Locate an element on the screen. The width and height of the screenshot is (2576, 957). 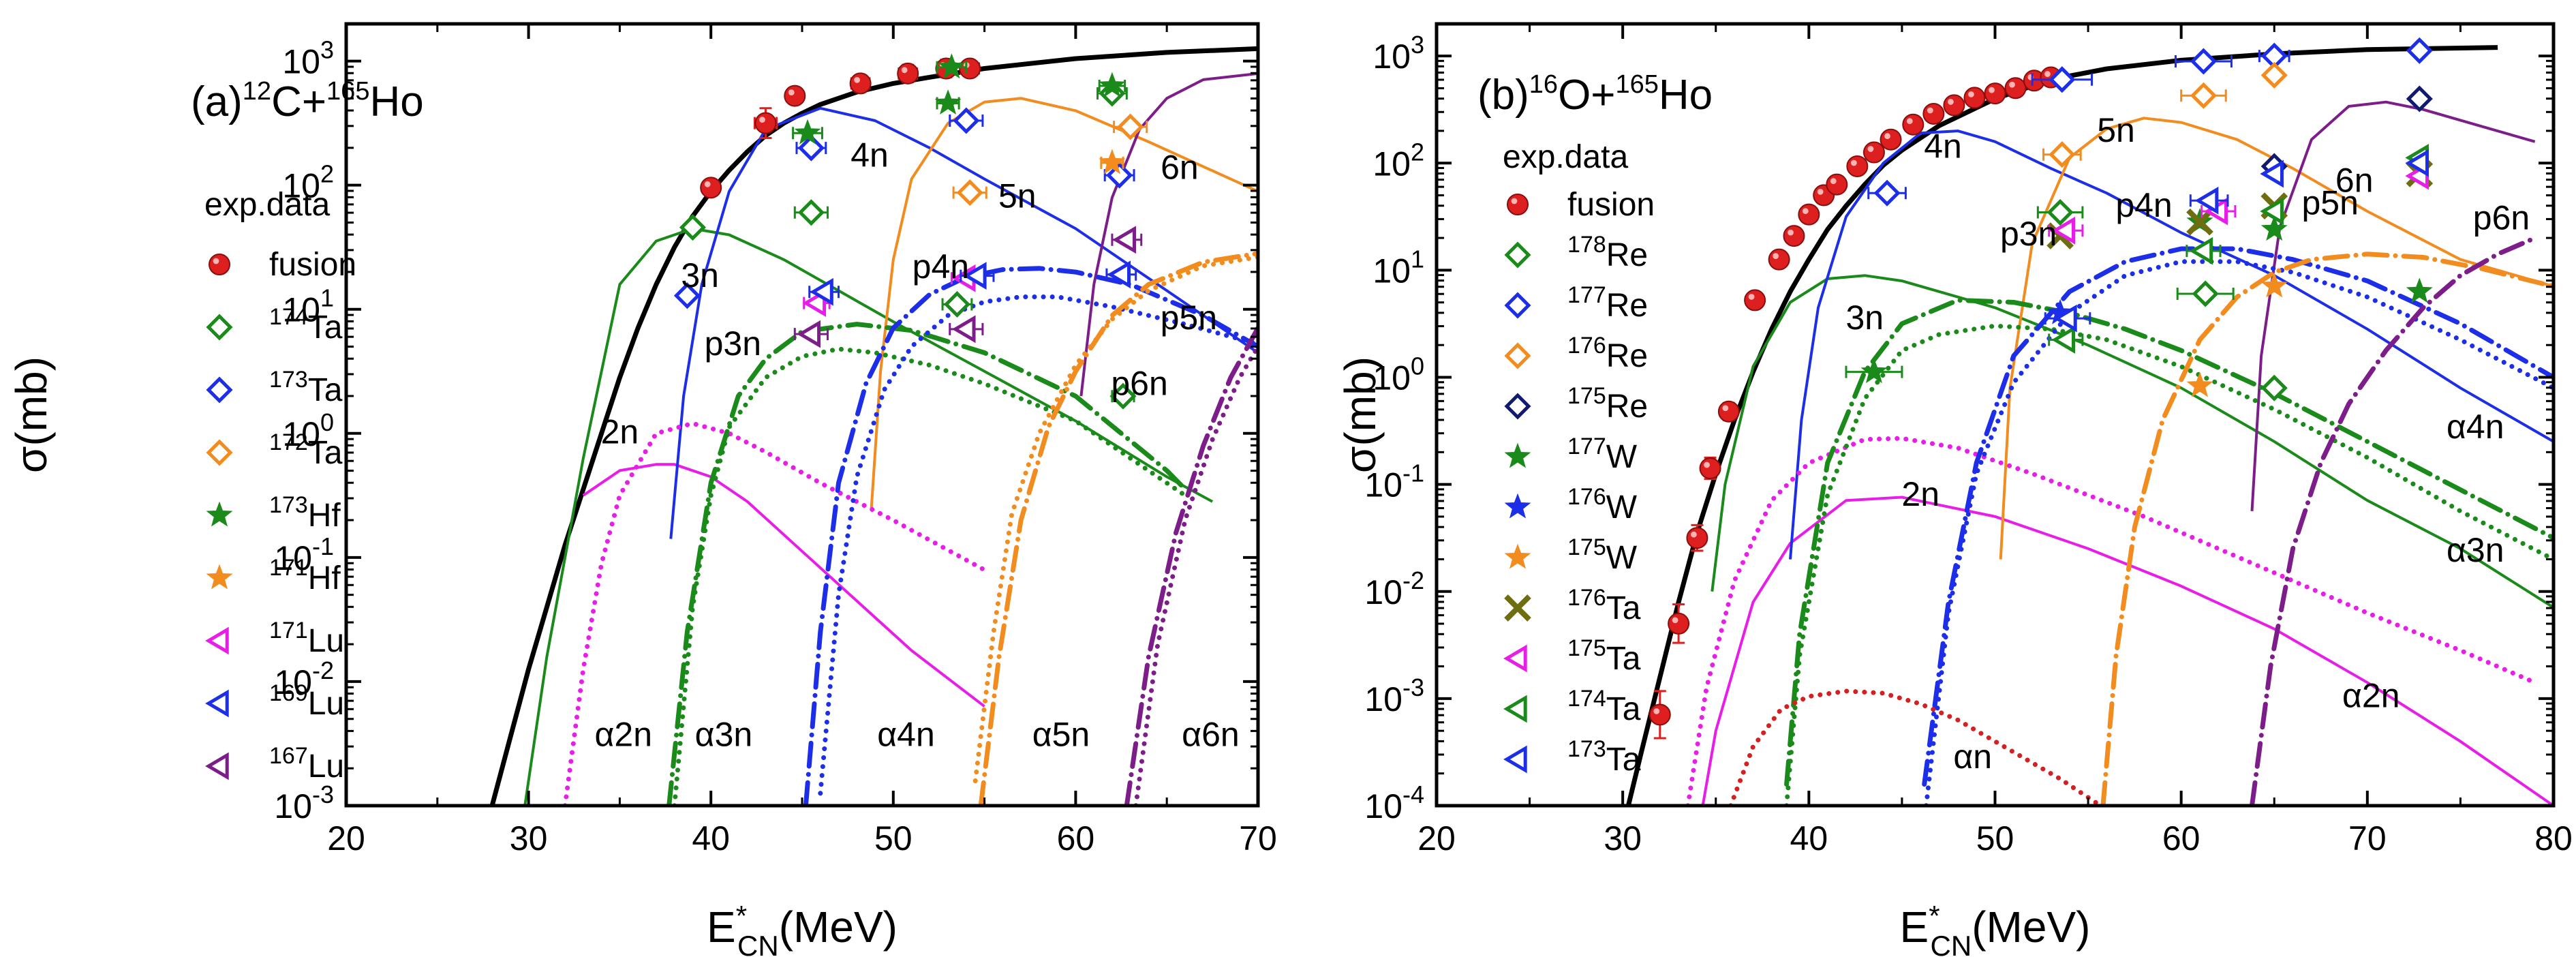
curve-6n-dashdot is located at coordinates (1191, 566).